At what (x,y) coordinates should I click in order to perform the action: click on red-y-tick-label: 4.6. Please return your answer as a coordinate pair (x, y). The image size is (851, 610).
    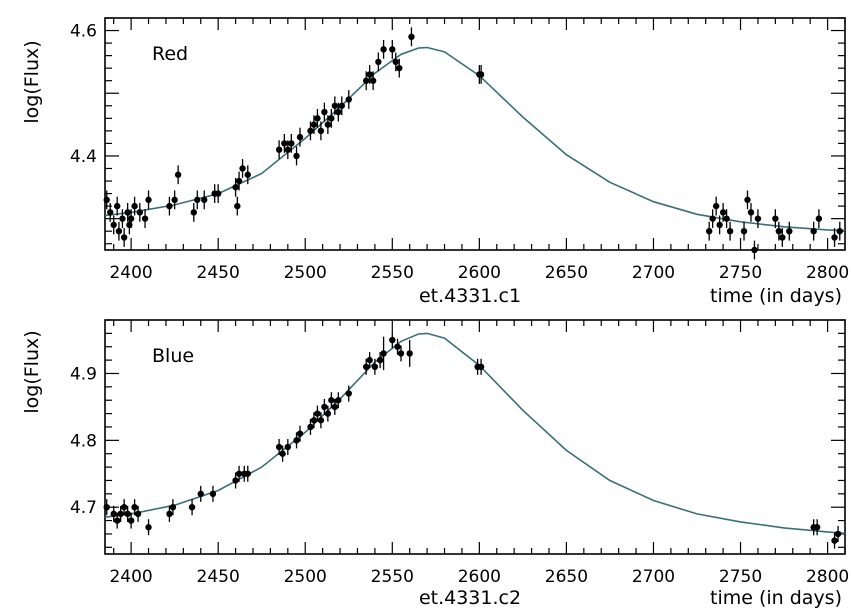
    Looking at the image, I should click on (83, 32).